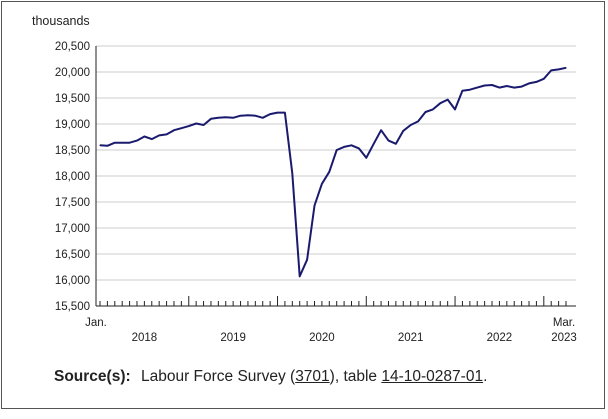  Describe the element at coordinates (355, 376) in the screenshot. I see `source-text-2: ), table` at that location.